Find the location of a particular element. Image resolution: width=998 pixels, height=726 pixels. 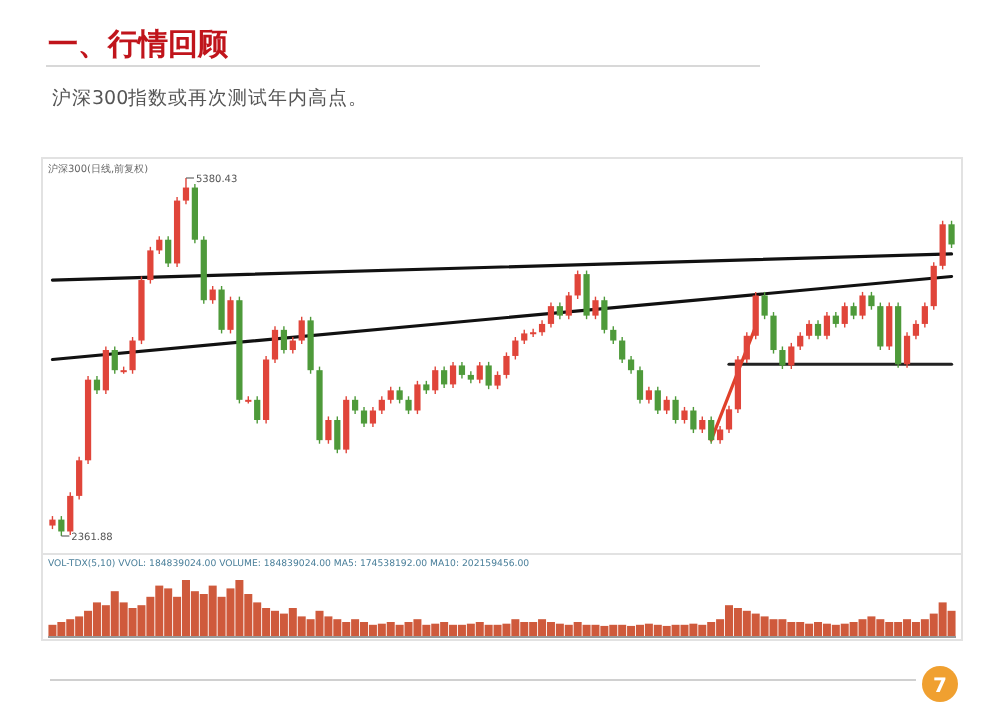

chart-subtitle: 沪深300指数或再次测试年内高点。 is located at coordinates (210, 98).